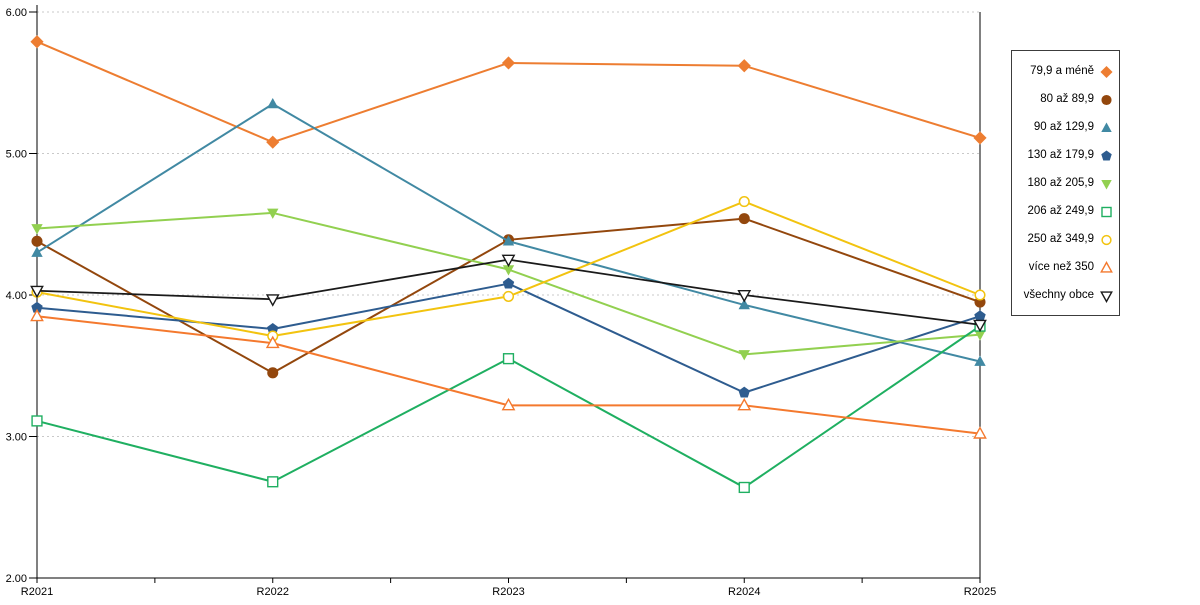 The height and width of the screenshot is (605, 1200). I want to click on y-tick-label: 3.00, so click(16, 438).